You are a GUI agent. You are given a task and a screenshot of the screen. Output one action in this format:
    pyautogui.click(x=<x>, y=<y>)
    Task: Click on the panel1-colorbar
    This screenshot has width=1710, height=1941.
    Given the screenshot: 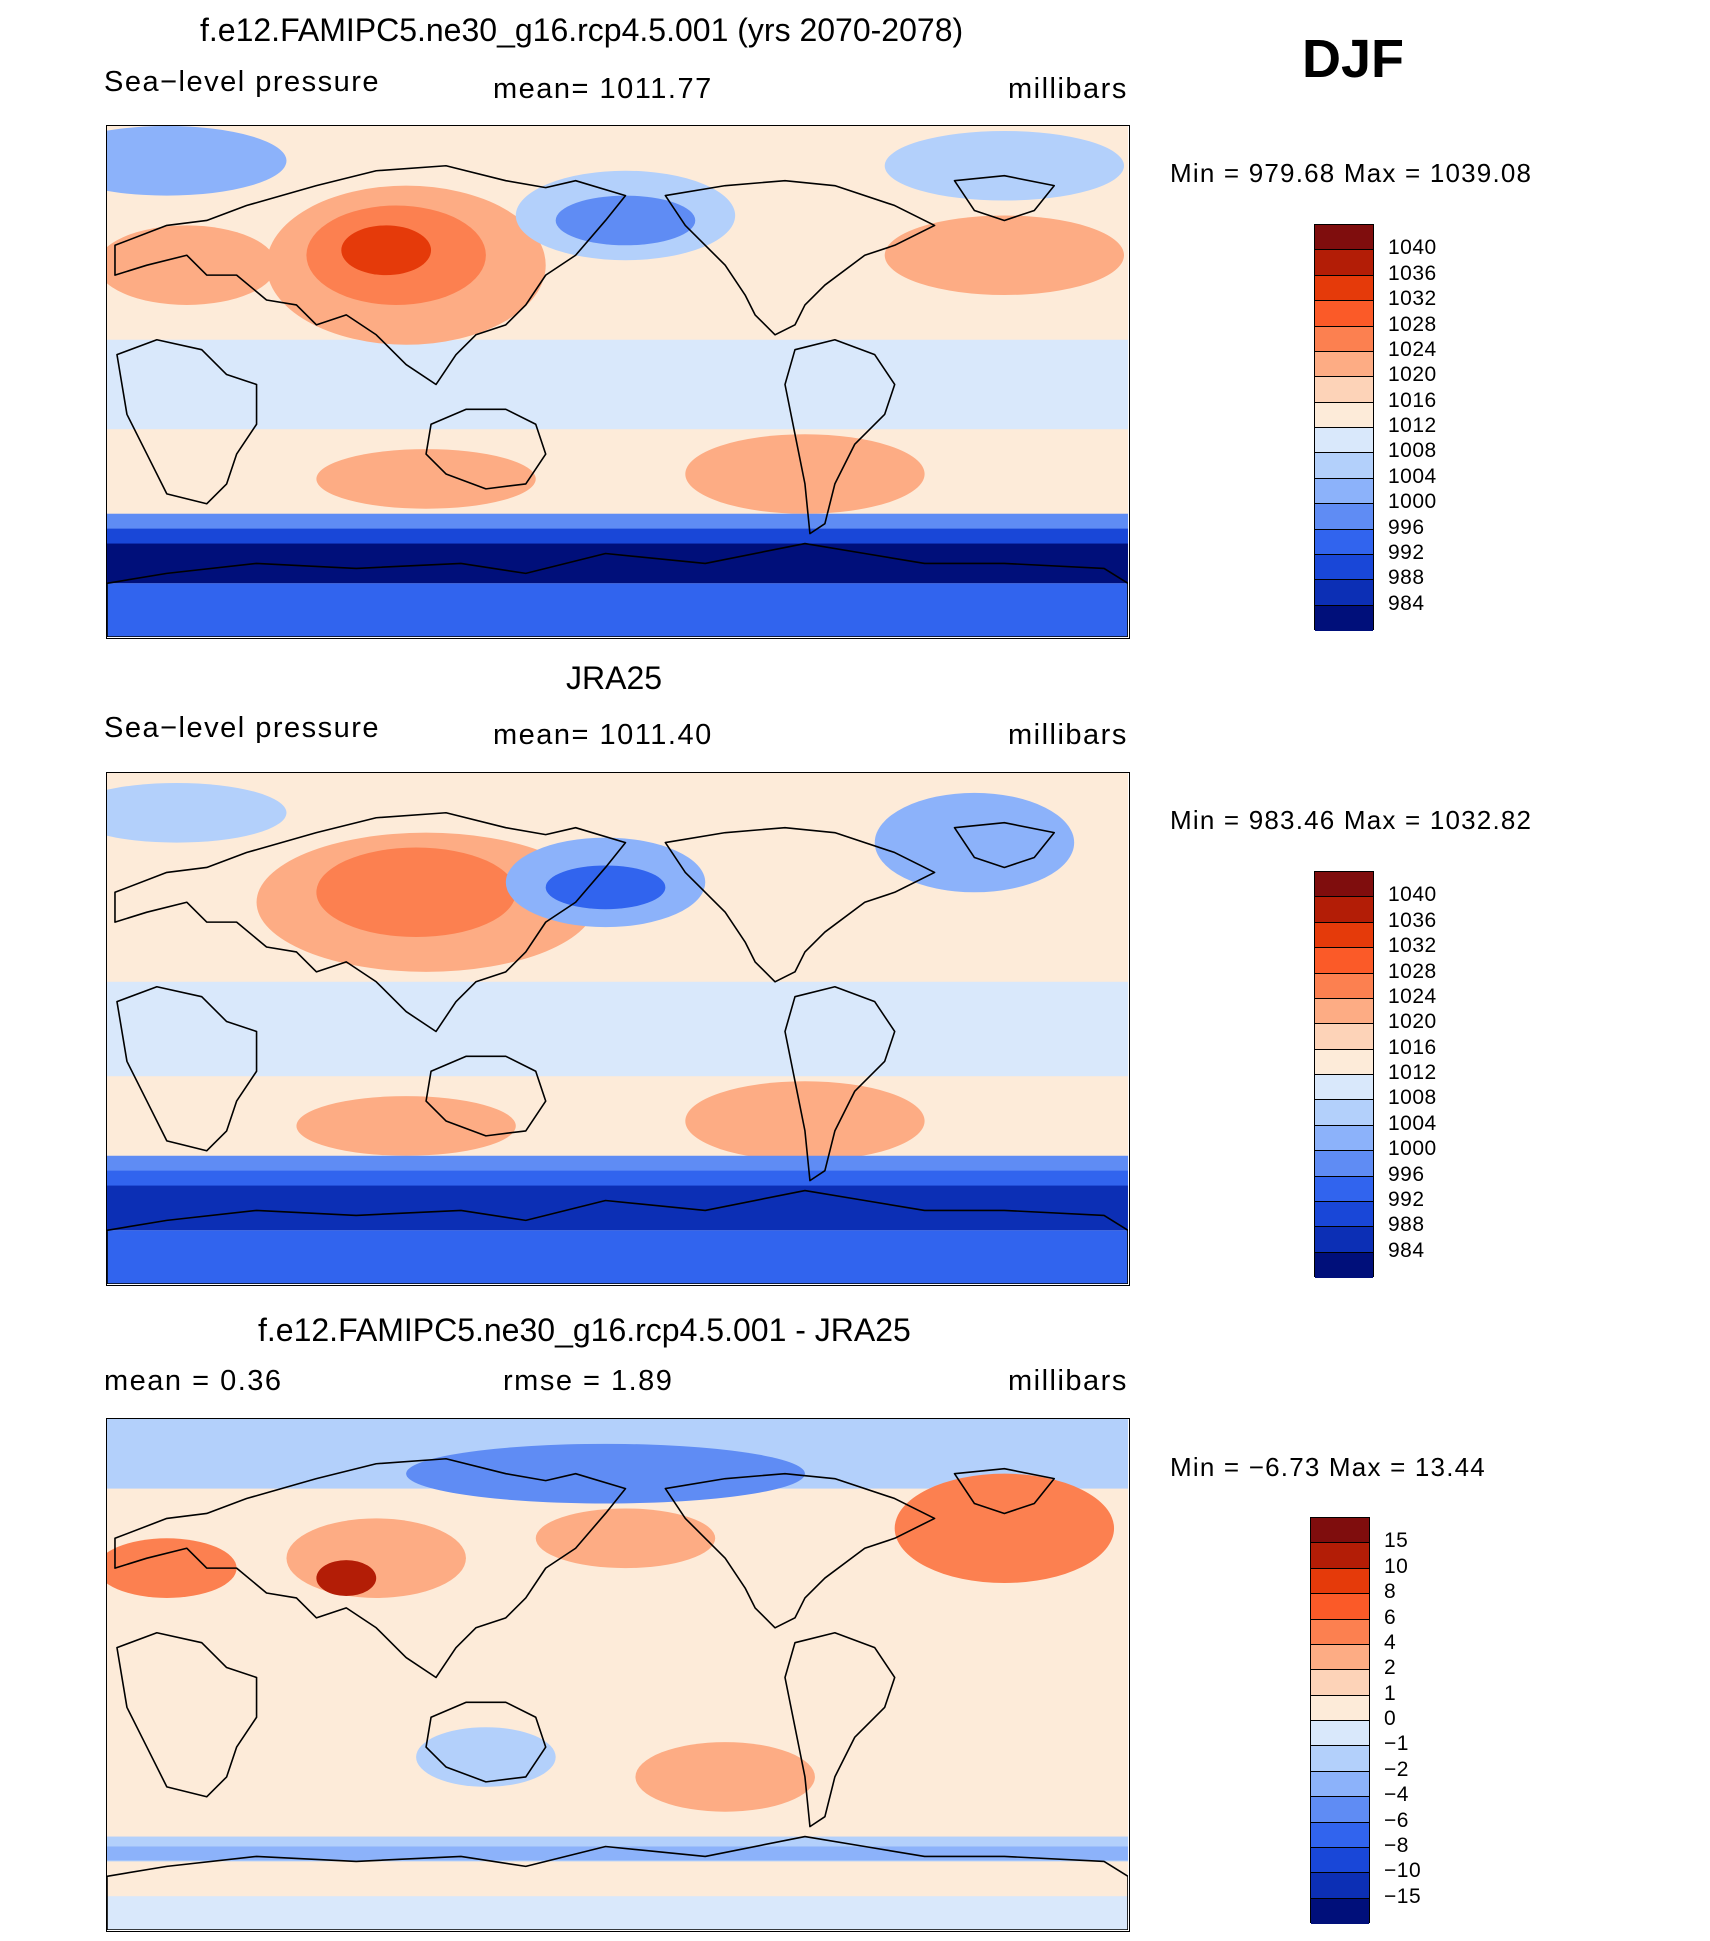 What is the action you would take?
    pyautogui.click(x=1344, y=427)
    